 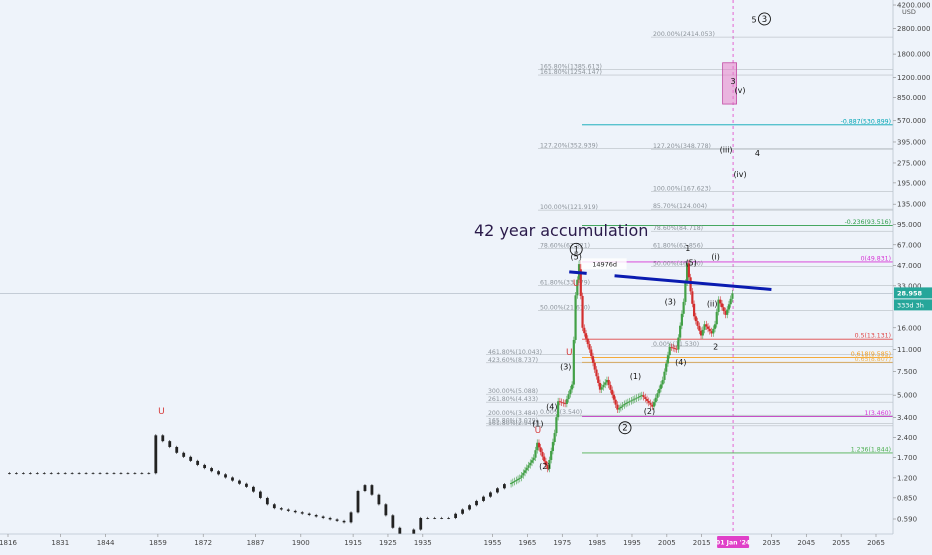 I want to click on wave-label: (1), so click(x=537, y=424).